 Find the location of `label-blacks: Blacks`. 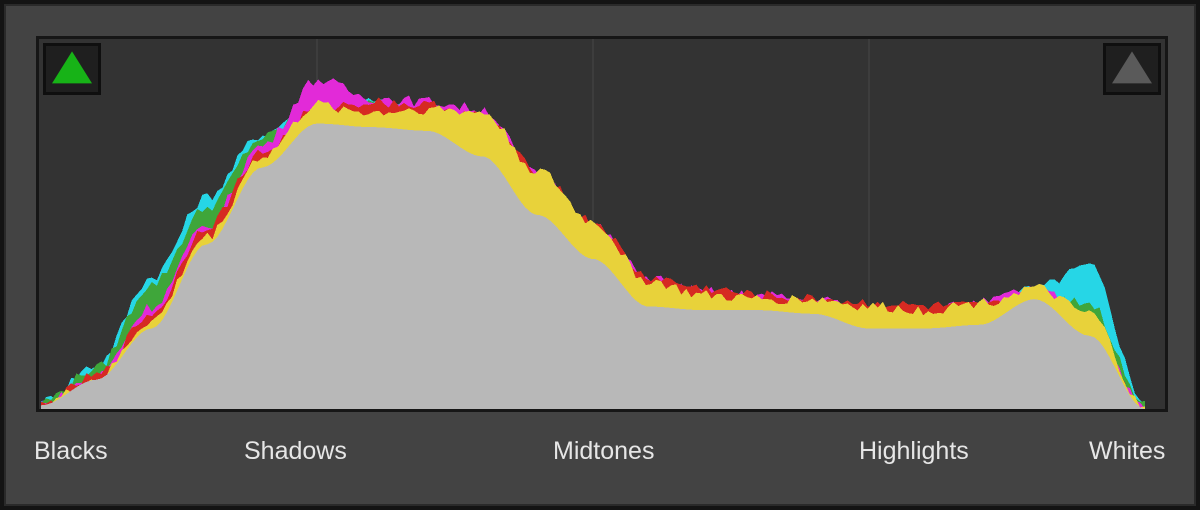

label-blacks: Blacks is located at coordinates (71, 451).